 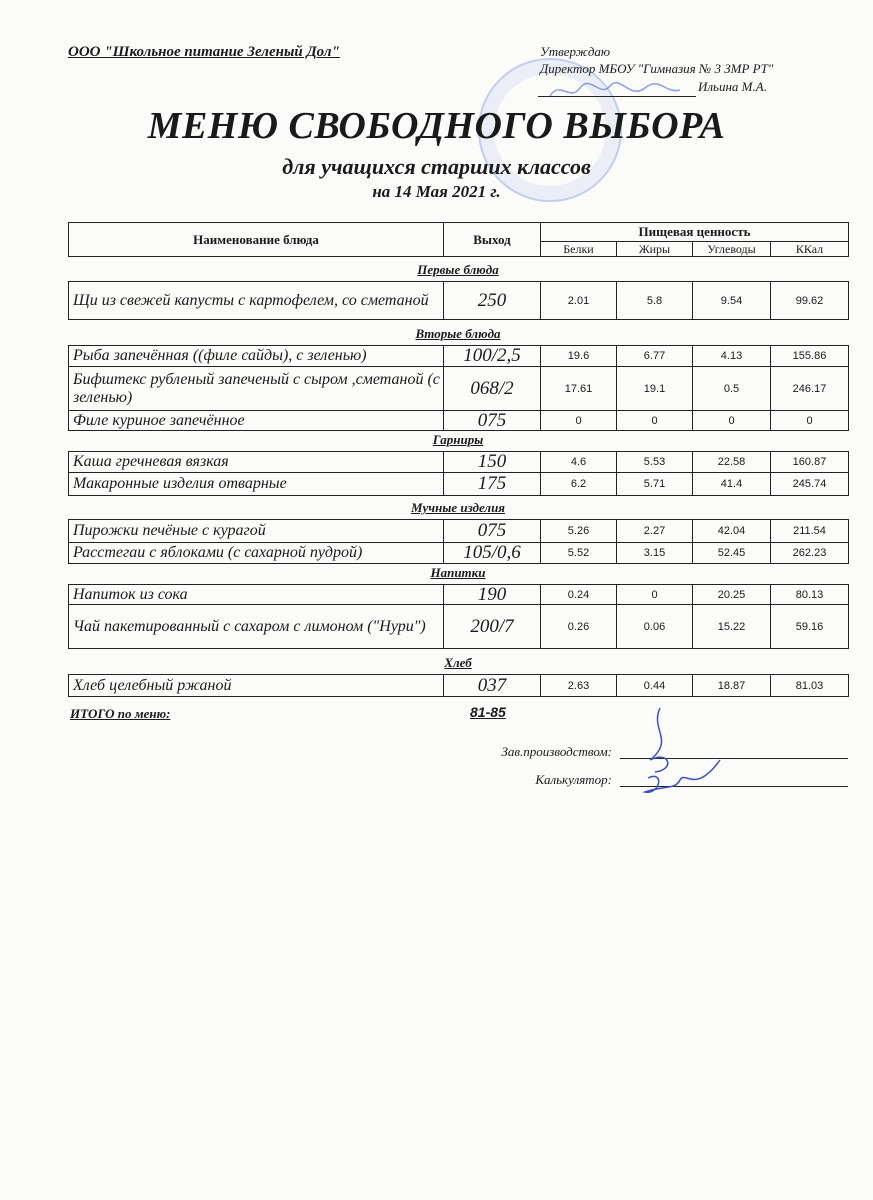 I want to click on dish-name: Напиток из сока, so click(x=256, y=594).